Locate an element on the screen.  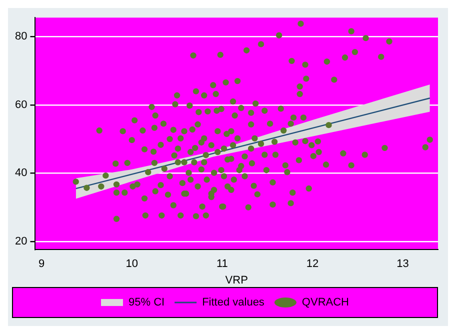
legend-label: QVRACH is located at coordinates (326, 302).